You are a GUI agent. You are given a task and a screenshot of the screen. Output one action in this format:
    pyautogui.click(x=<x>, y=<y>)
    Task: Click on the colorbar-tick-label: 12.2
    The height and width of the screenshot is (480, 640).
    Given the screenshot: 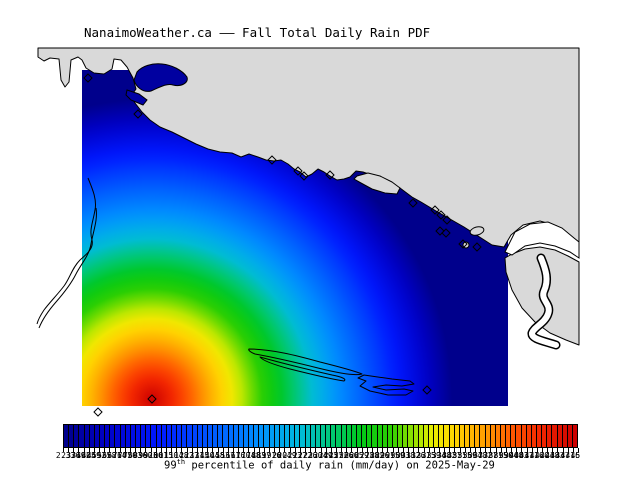 What is the action you would take?
    pyautogui.click(x=184, y=455)
    